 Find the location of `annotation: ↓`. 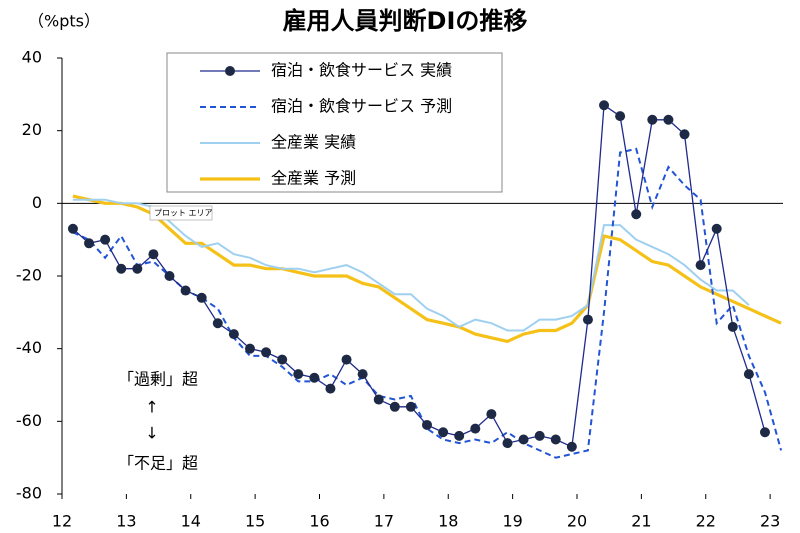

annotation: ↓ is located at coordinates (151, 433).